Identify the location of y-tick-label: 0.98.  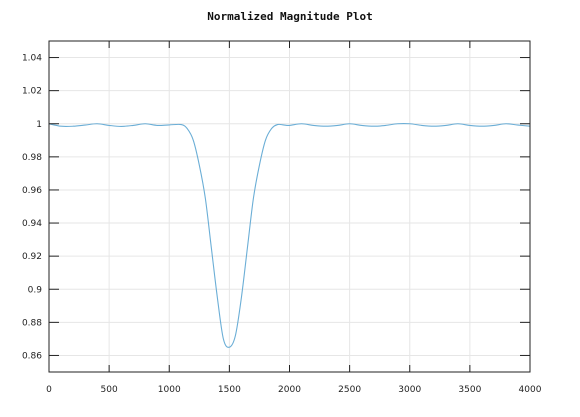
(32, 158).